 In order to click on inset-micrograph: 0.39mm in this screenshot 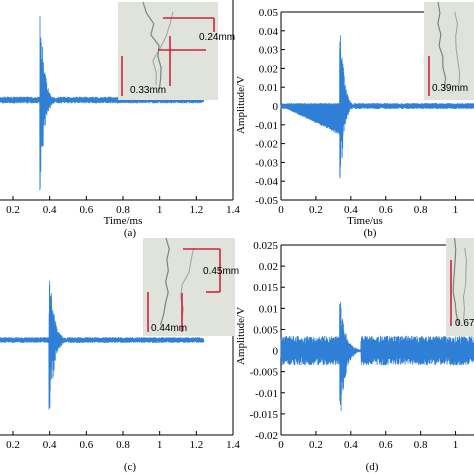, I will do `click(449, 50)`.